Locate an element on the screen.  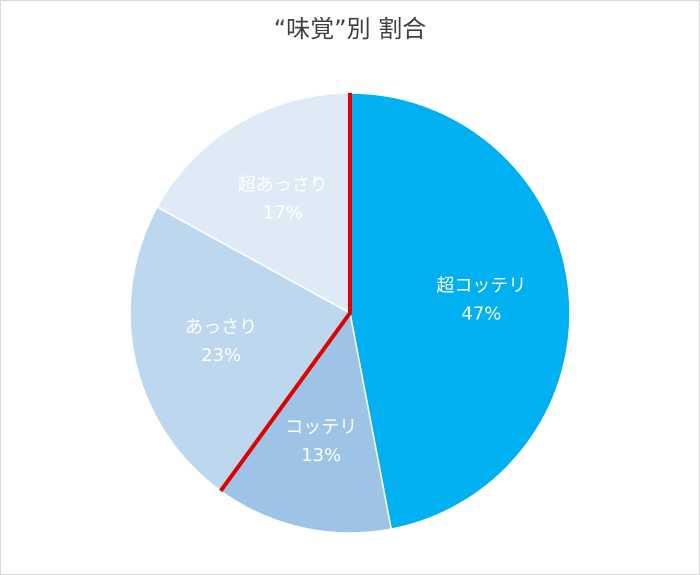
slice-category-label: 超コッテリ is located at coordinates (481, 286).